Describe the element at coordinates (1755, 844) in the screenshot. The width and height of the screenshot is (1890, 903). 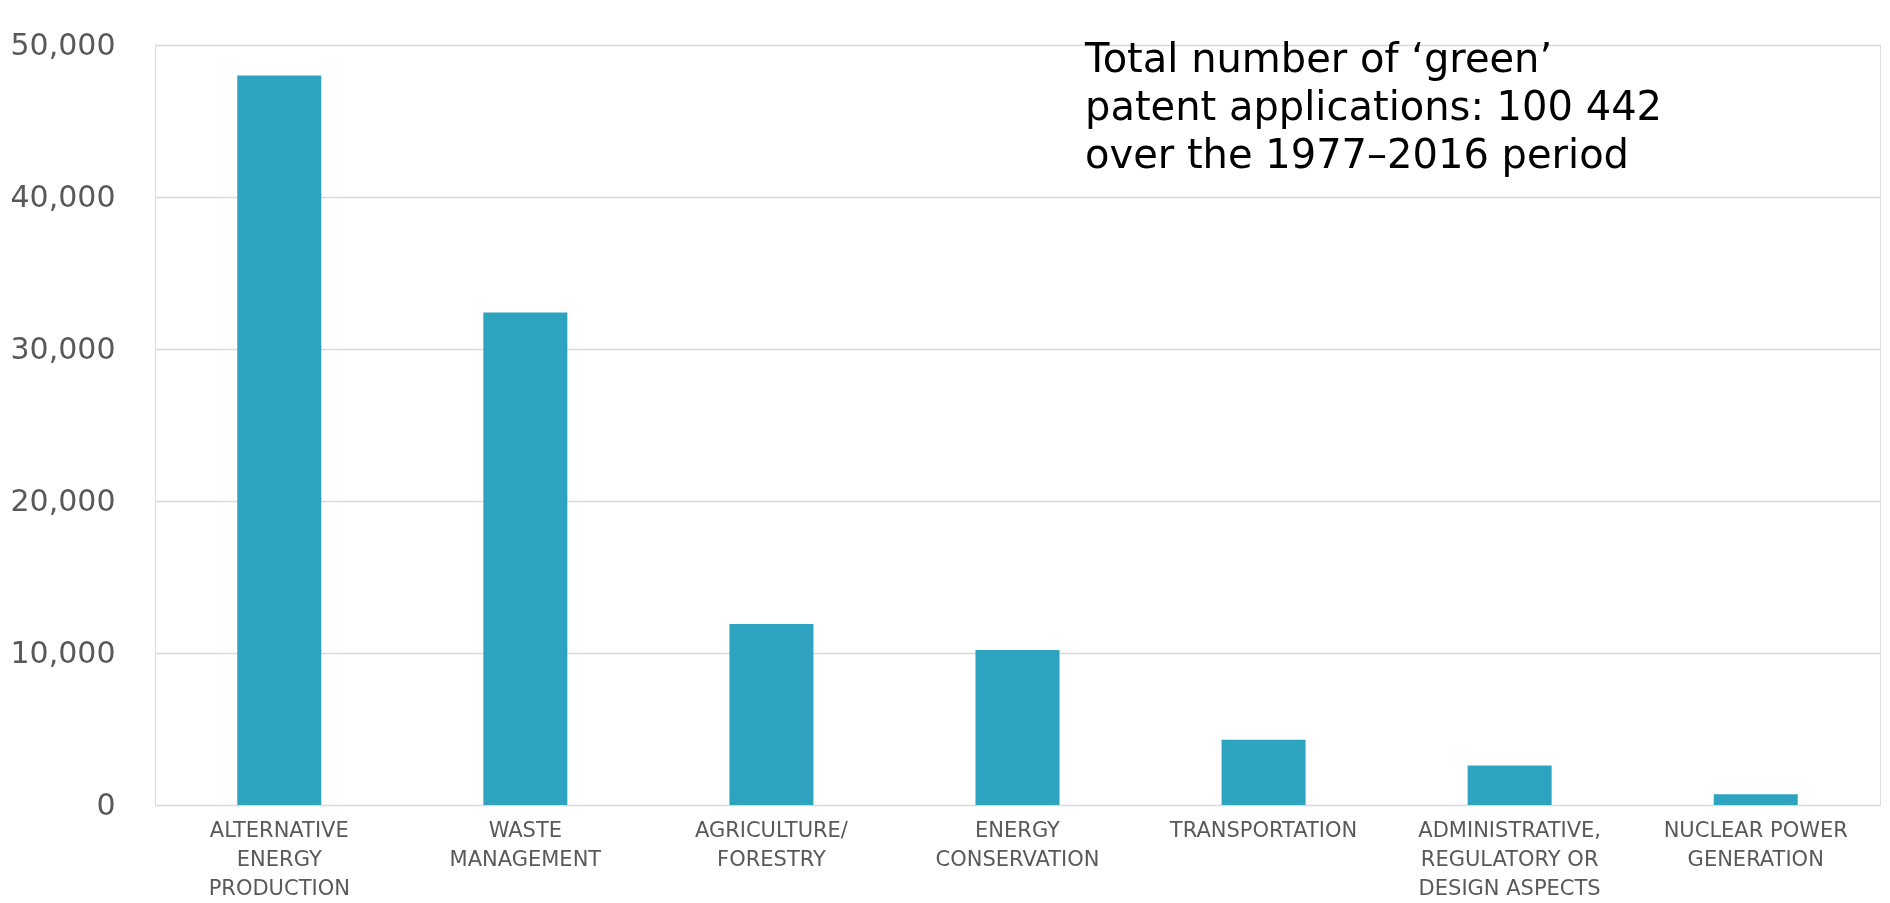
I see `x-tick-label: NUCLEAR POWER GENERATION` at that location.